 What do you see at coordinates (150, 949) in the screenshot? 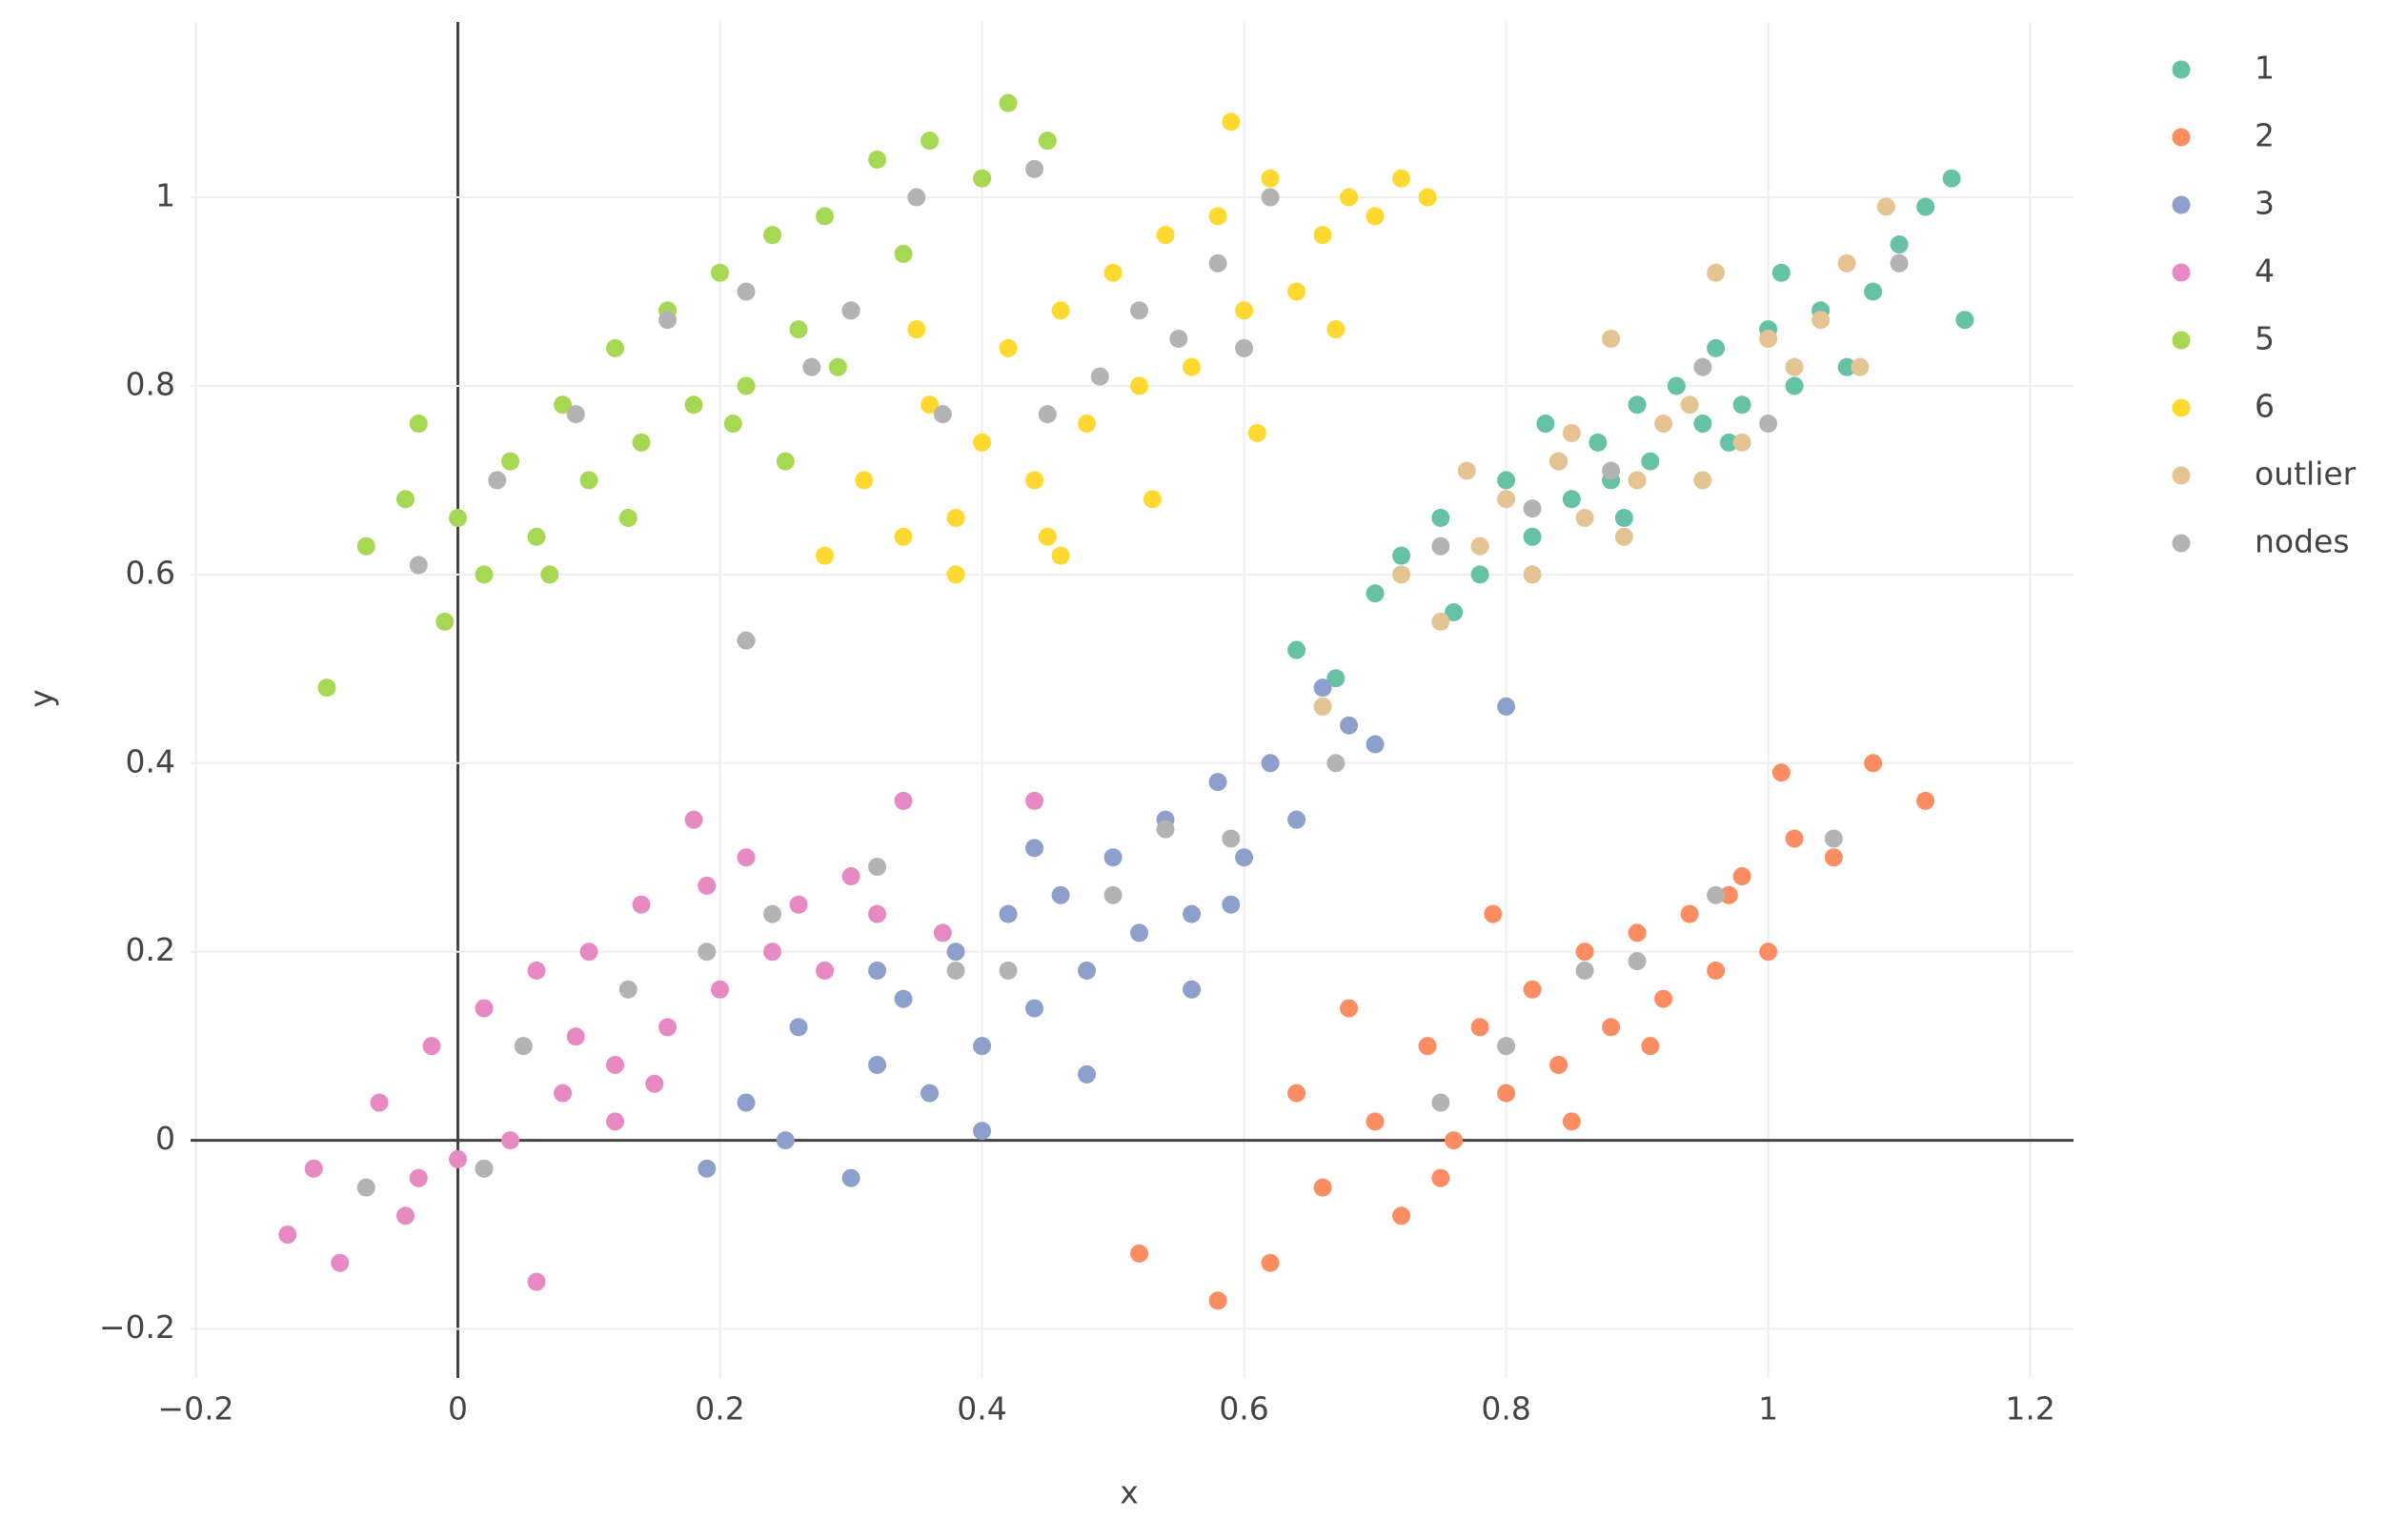
I see `y-tick-label: 0.2` at bounding box center [150, 949].